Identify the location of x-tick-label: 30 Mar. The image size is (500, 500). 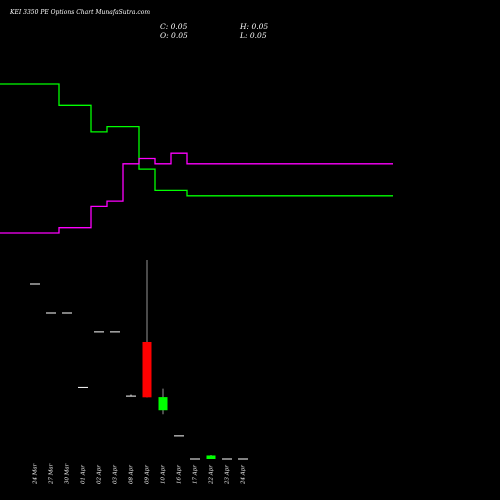
(68, 473).